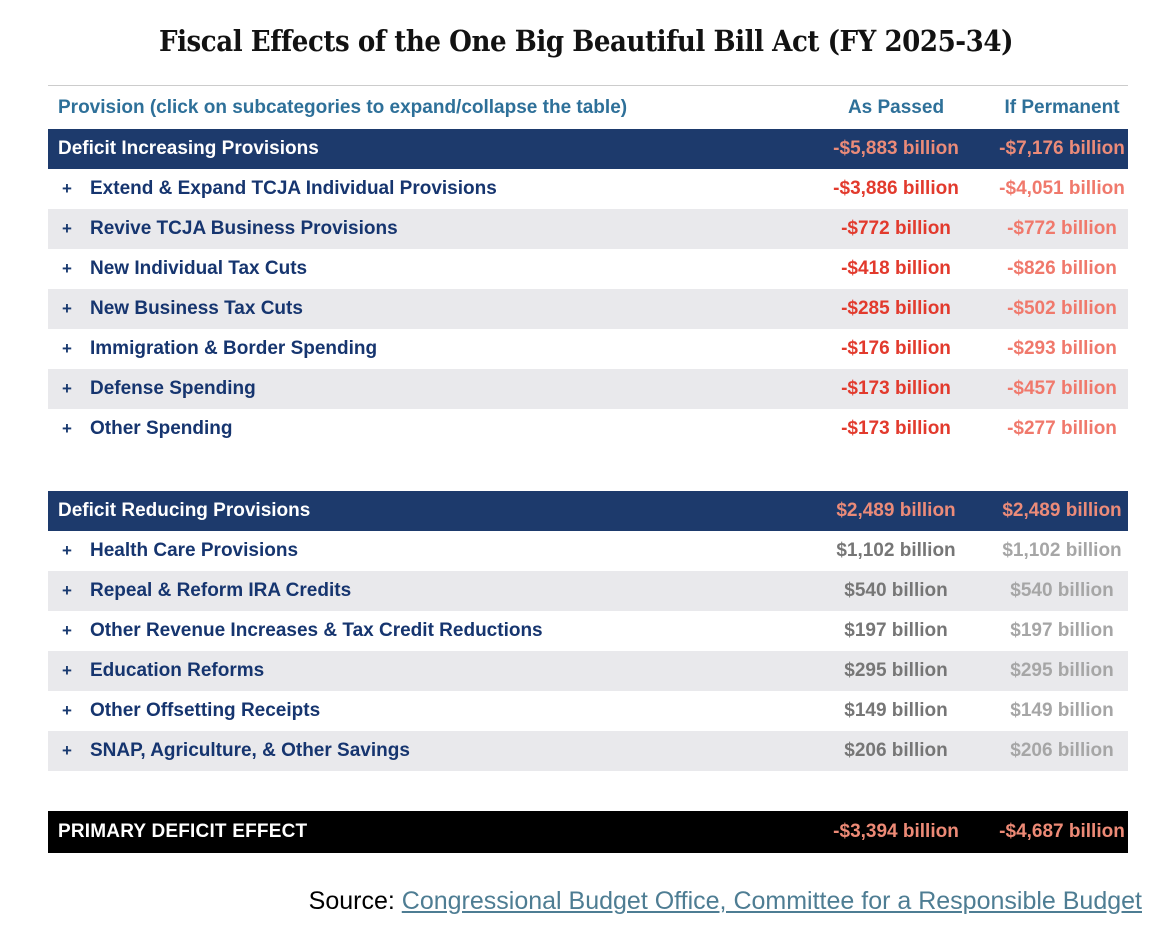 The image size is (1172, 932). I want to click on as-passed-value: -$285 billion, so click(896, 308).